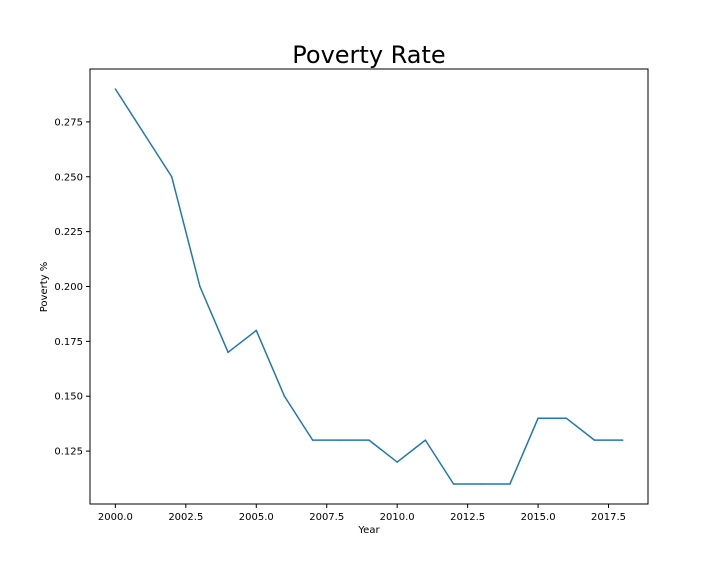 The image size is (720, 576). I want to click on y-axis: 0.125 0.150 0.175 0.200 0.225 0.250 0.275, so click(72, 287).